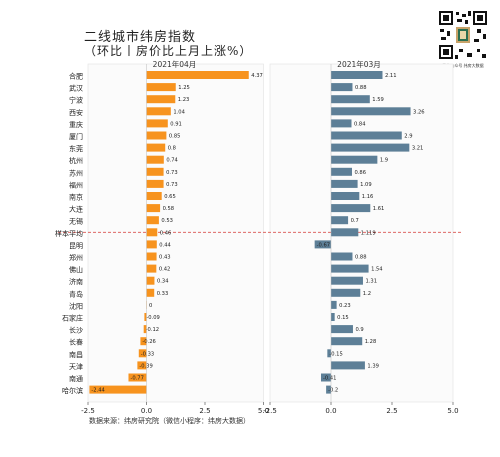 This screenshot has height=457, width=500. What do you see at coordinates (391, 76) in the screenshot?
I see `bar-value-label: 2.11` at bounding box center [391, 76].